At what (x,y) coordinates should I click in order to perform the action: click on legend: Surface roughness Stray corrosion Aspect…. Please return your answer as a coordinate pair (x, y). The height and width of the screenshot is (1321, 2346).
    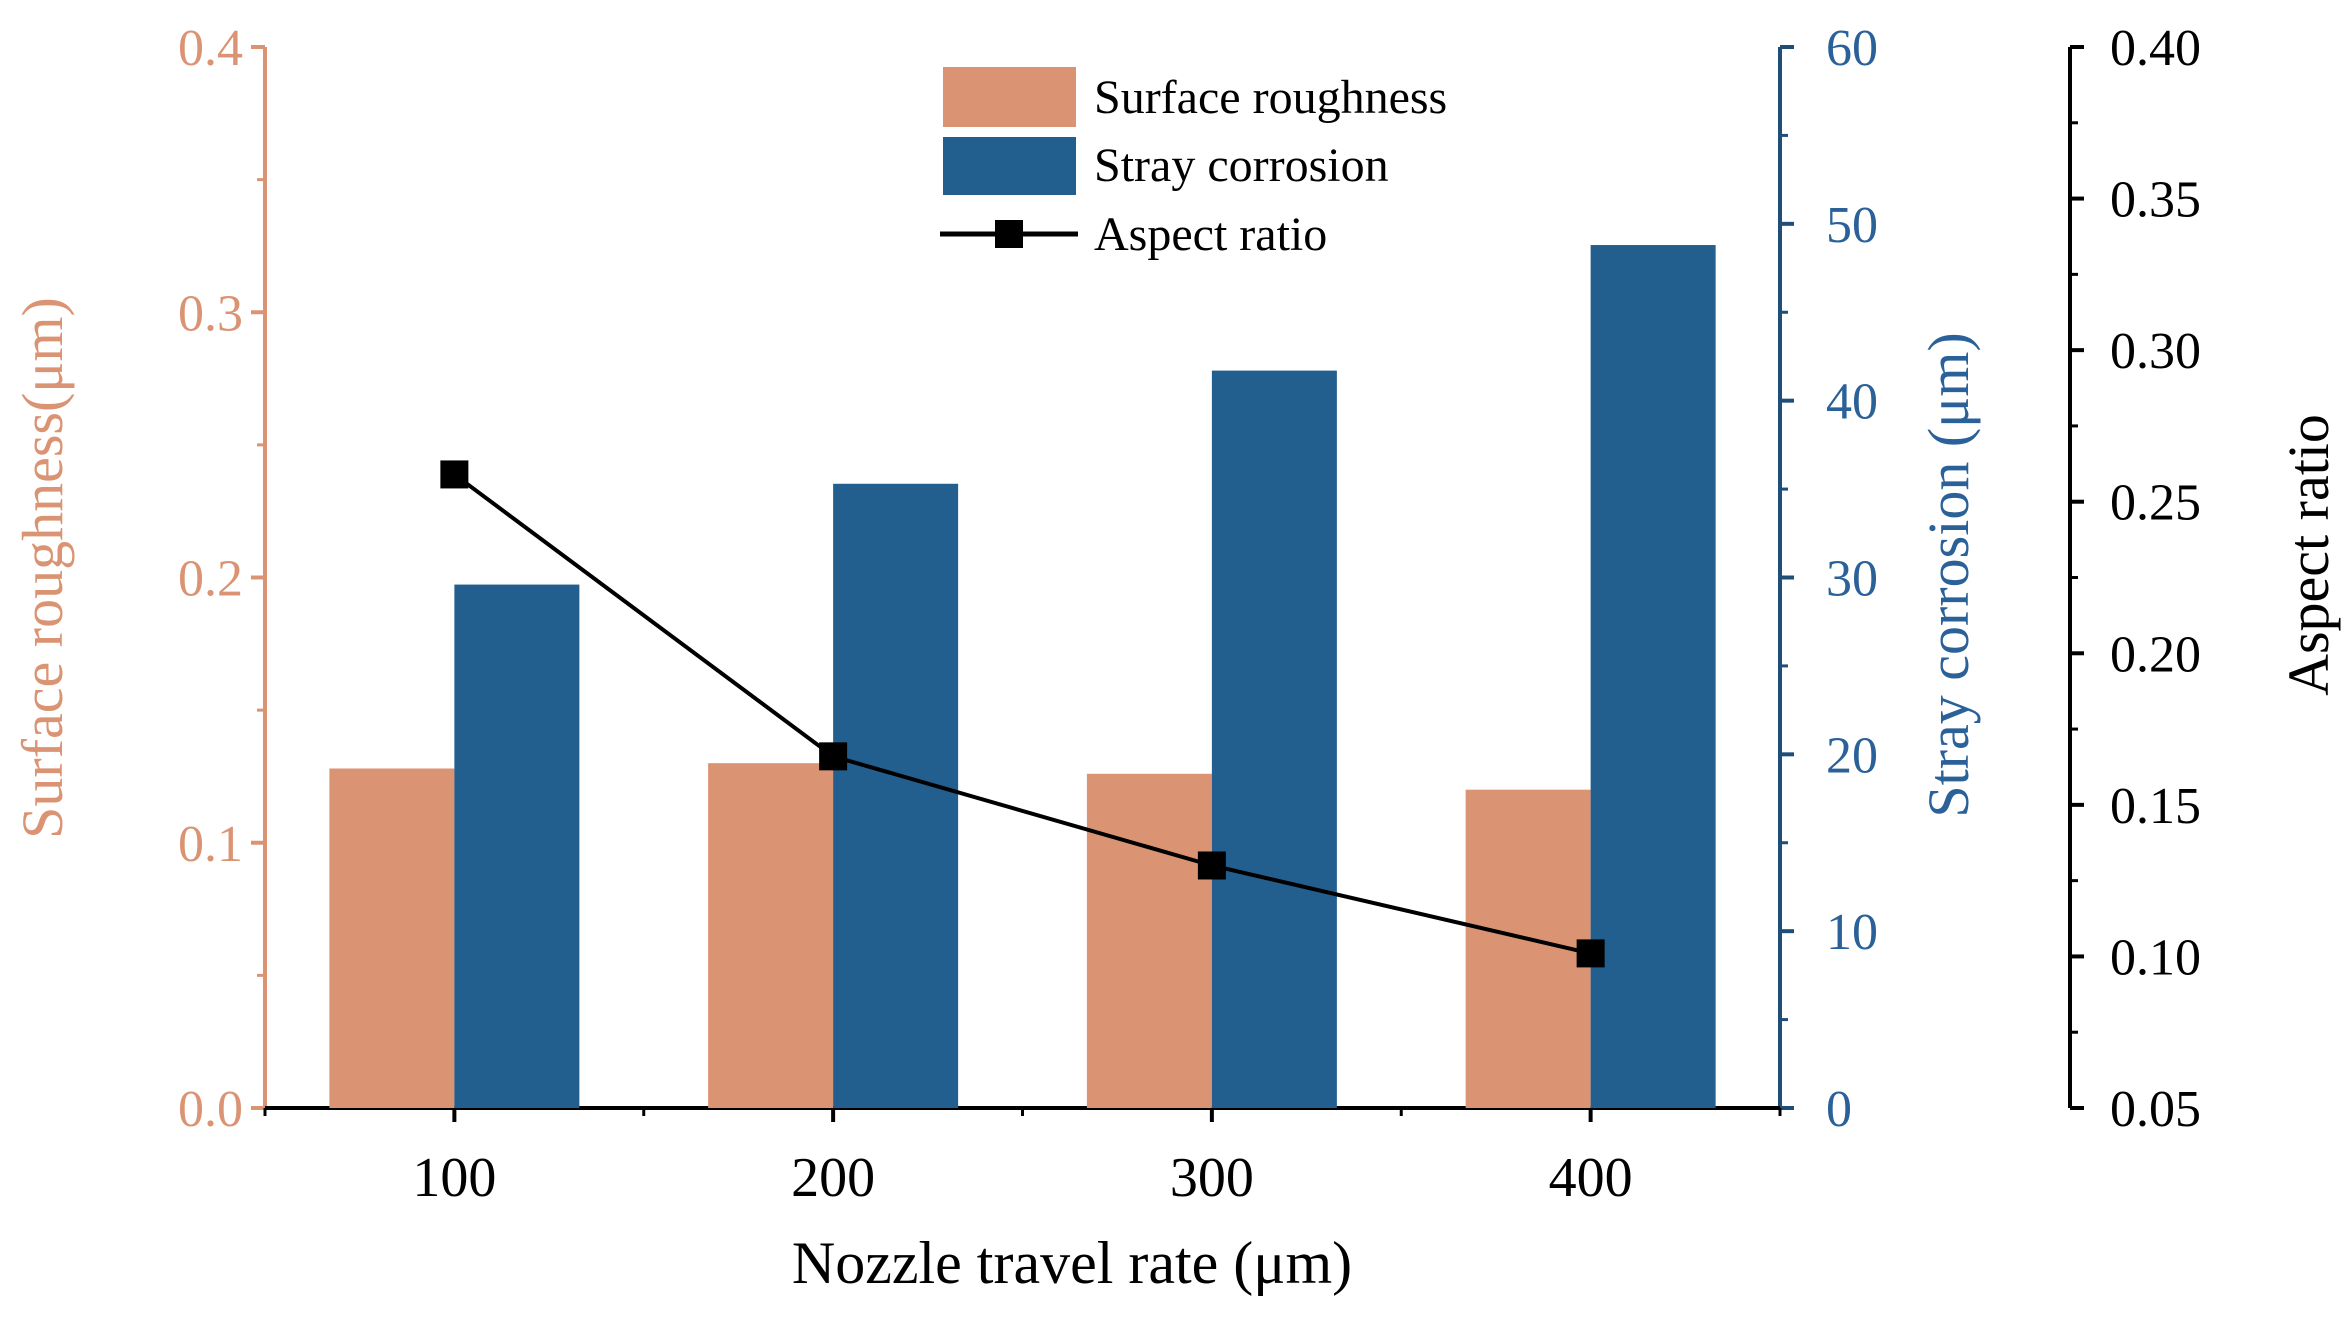
    Looking at the image, I should click on (1193, 164).